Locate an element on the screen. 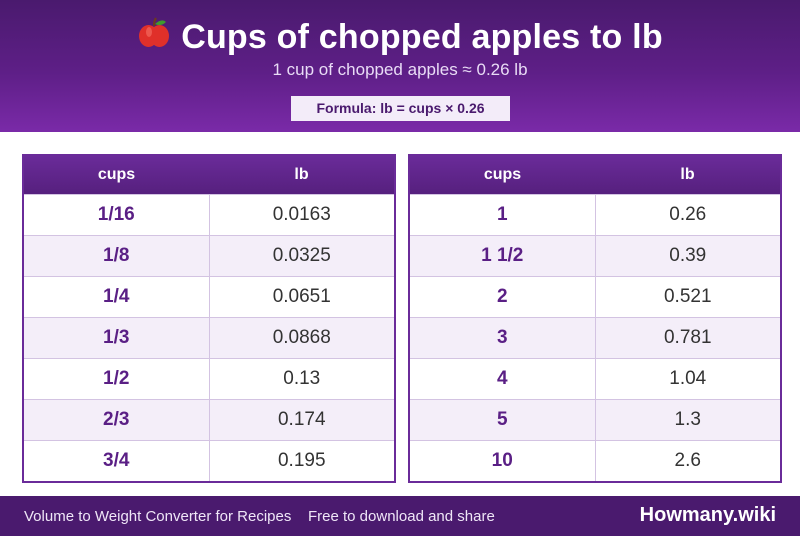  table-row: 1 0.26 is located at coordinates (595, 214).